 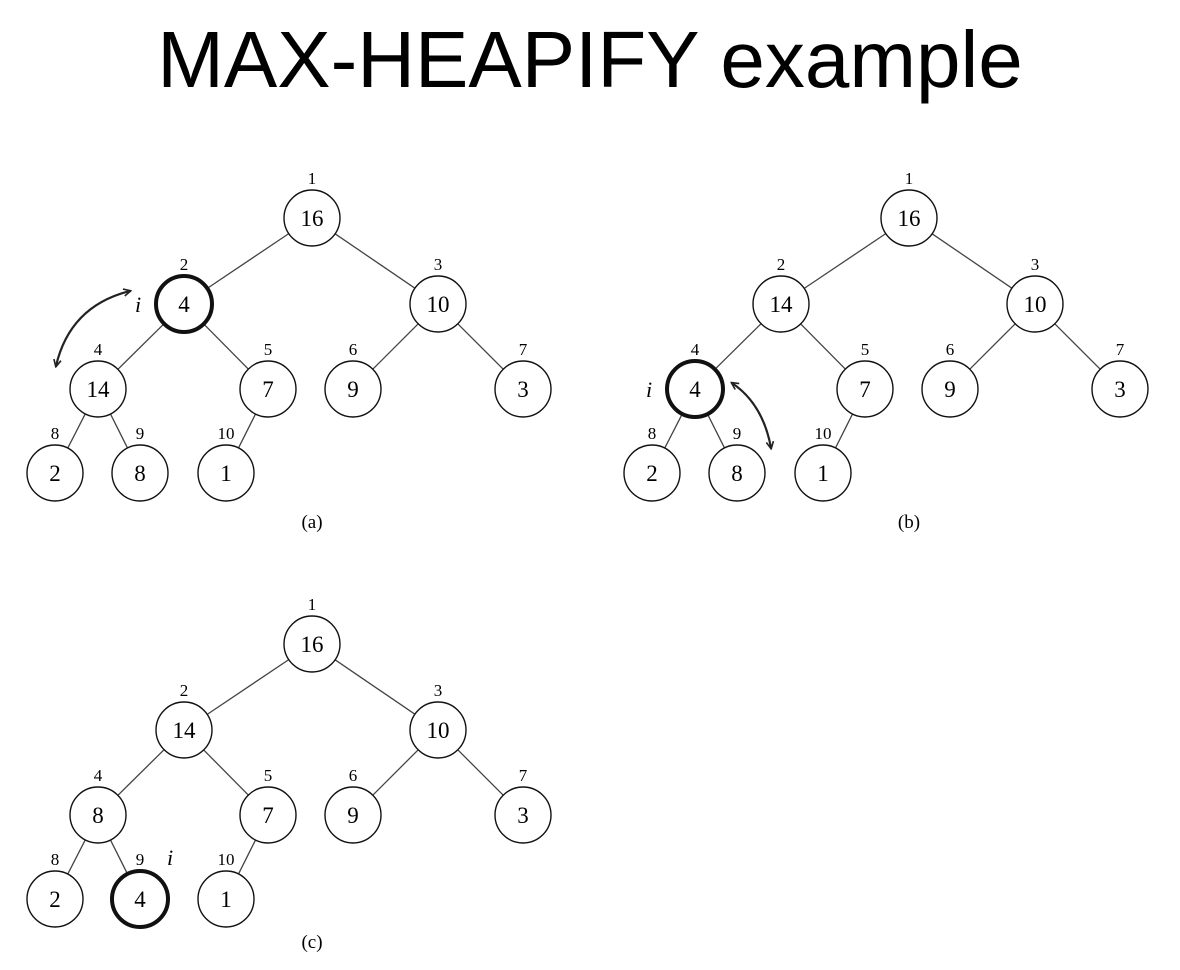 What do you see at coordinates (311, 522) in the screenshot?
I see `panel-caption: (a)` at bounding box center [311, 522].